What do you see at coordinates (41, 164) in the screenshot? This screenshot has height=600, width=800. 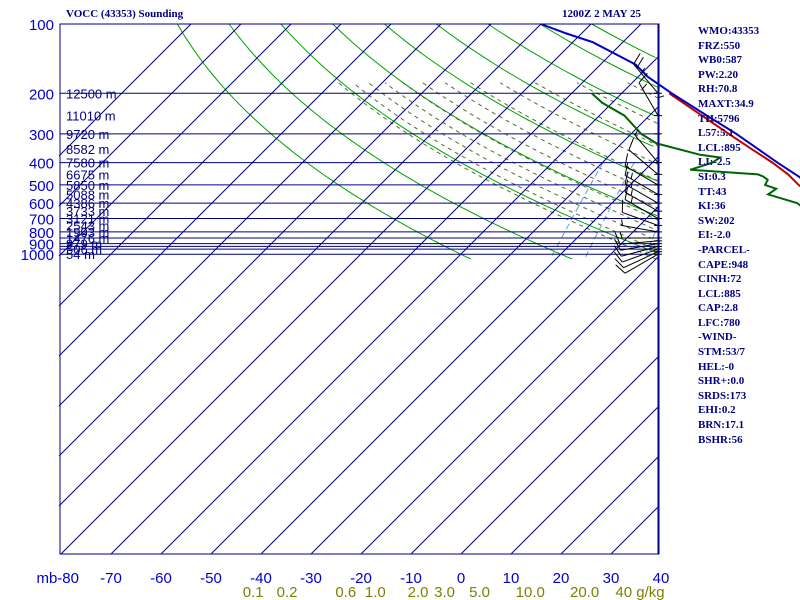 I see `pressure-tick-label: 400` at bounding box center [41, 164].